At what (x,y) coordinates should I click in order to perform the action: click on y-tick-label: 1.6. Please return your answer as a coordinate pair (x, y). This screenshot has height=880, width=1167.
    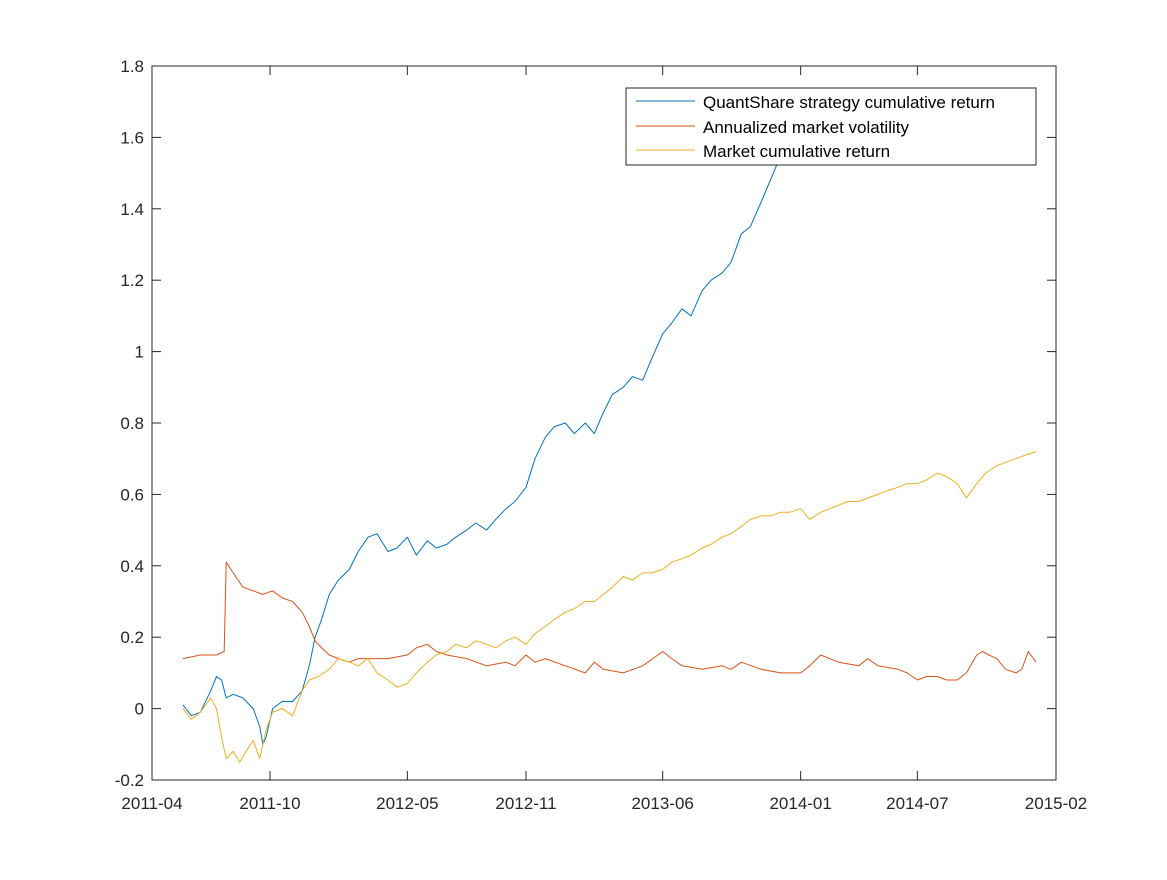
    Looking at the image, I should click on (132, 137).